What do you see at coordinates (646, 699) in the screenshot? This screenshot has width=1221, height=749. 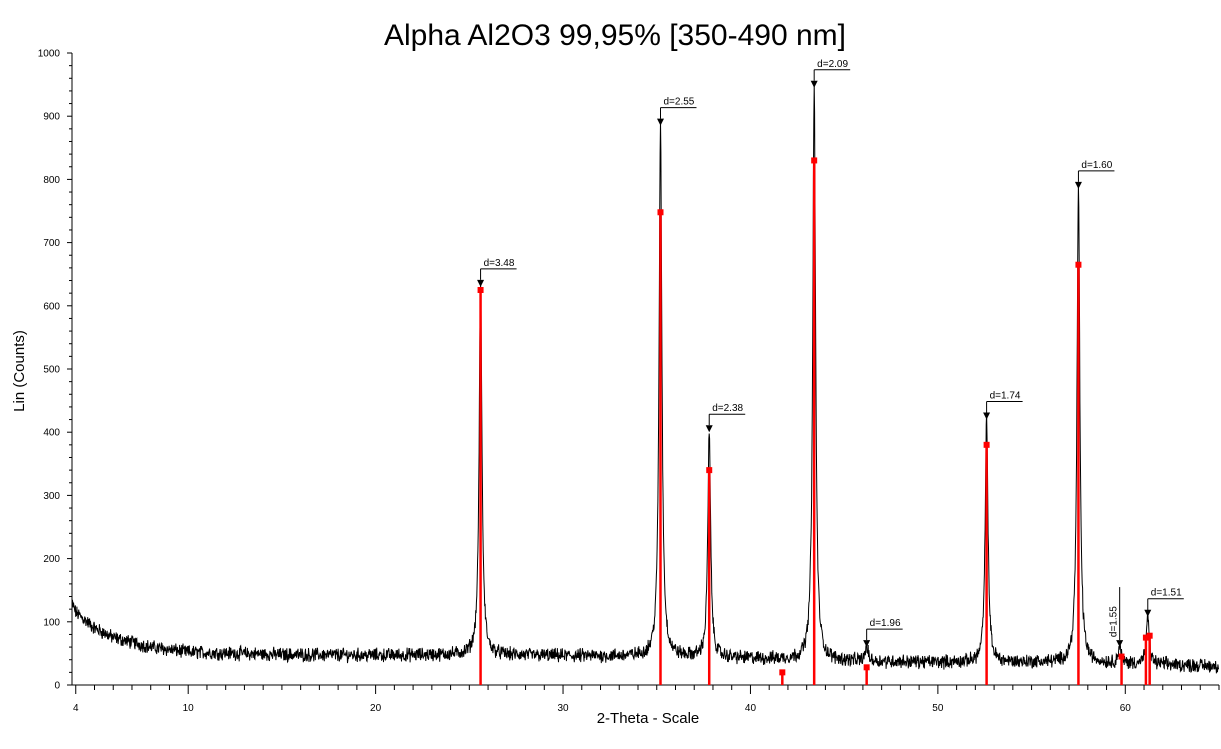 I see `x-axis-ticks: 4 10 20 30 40 50 60` at bounding box center [646, 699].